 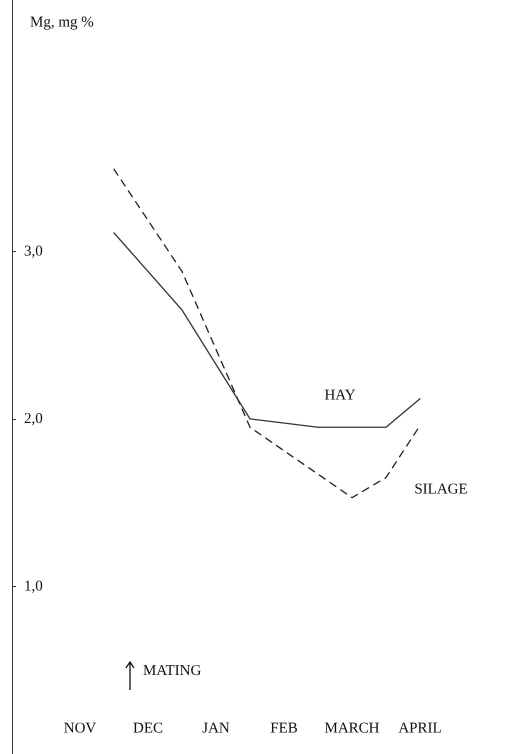 I want to click on x-tick-label: DEC, so click(x=148, y=728).